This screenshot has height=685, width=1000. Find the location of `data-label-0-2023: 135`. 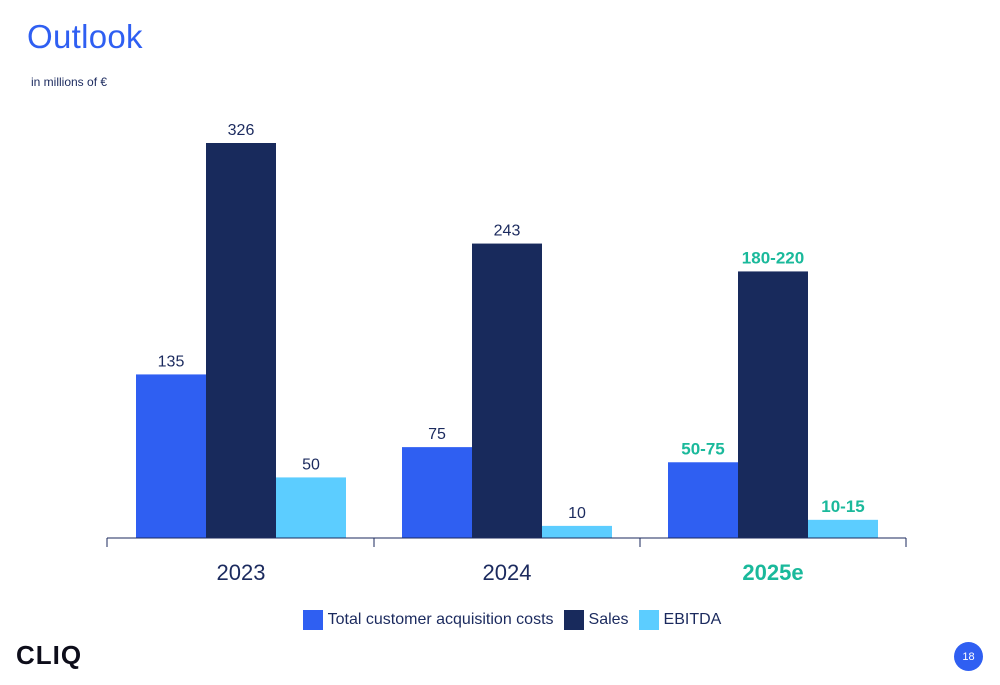

data-label-0-2023: 135 is located at coordinates (171, 361).